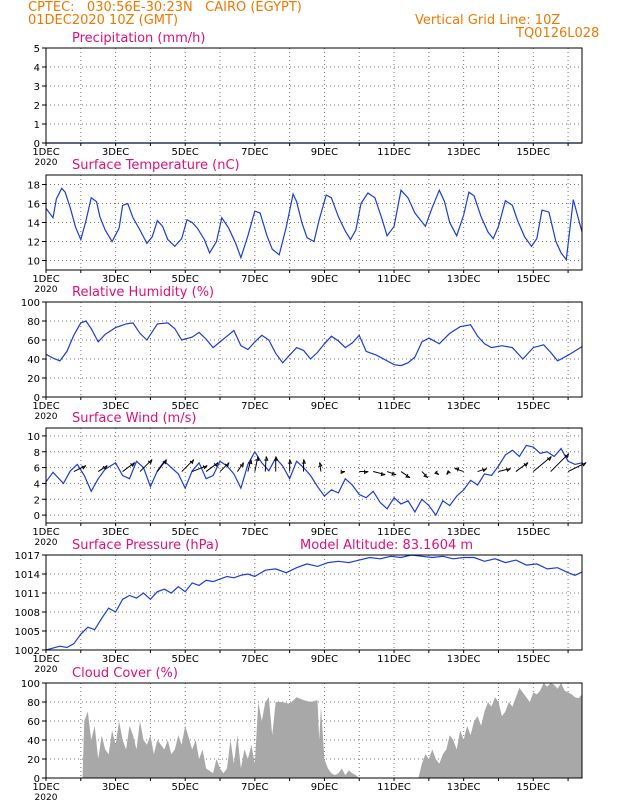 The image size is (618, 800). What do you see at coordinates (115, 152) in the screenshot?
I see `panel1-xtick-label: 3DEC` at bounding box center [115, 152].